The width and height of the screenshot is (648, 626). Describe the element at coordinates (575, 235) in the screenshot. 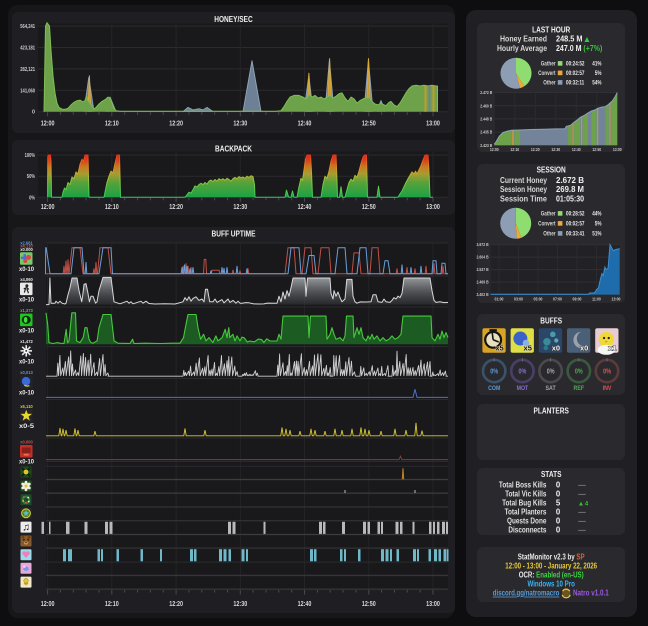

I see `svg-text: 00:33:41` at that location.